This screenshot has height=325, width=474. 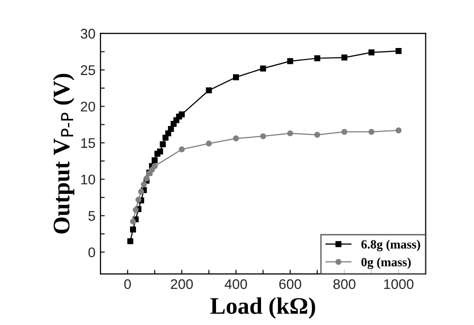 What do you see at coordinates (236, 284) in the screenshot?
I see `x-tick-label: 400` at bounding box center [236, 284].